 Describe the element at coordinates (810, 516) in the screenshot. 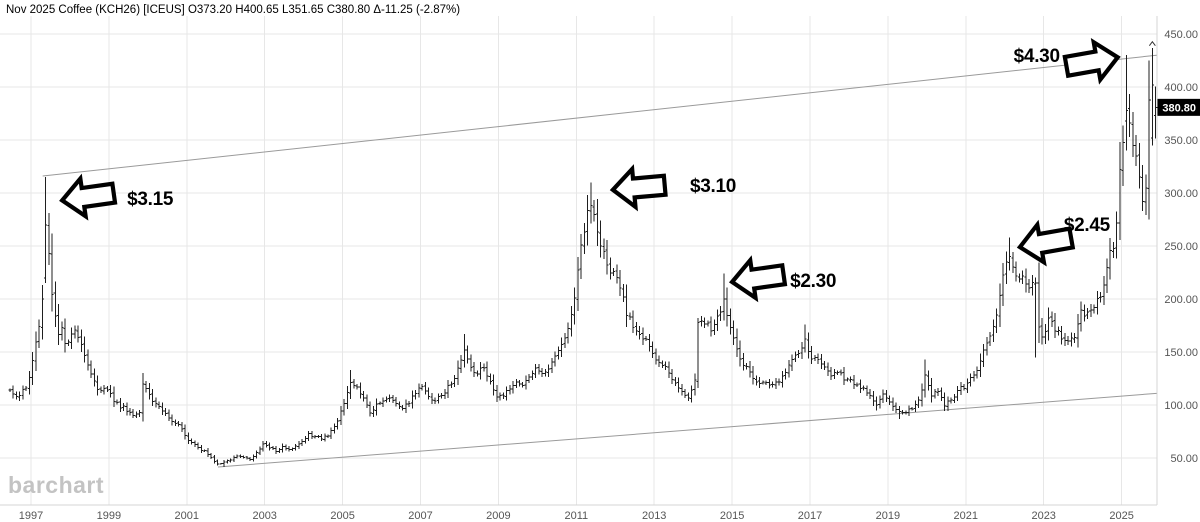

I see `x-tick-label: 2017` at that location.